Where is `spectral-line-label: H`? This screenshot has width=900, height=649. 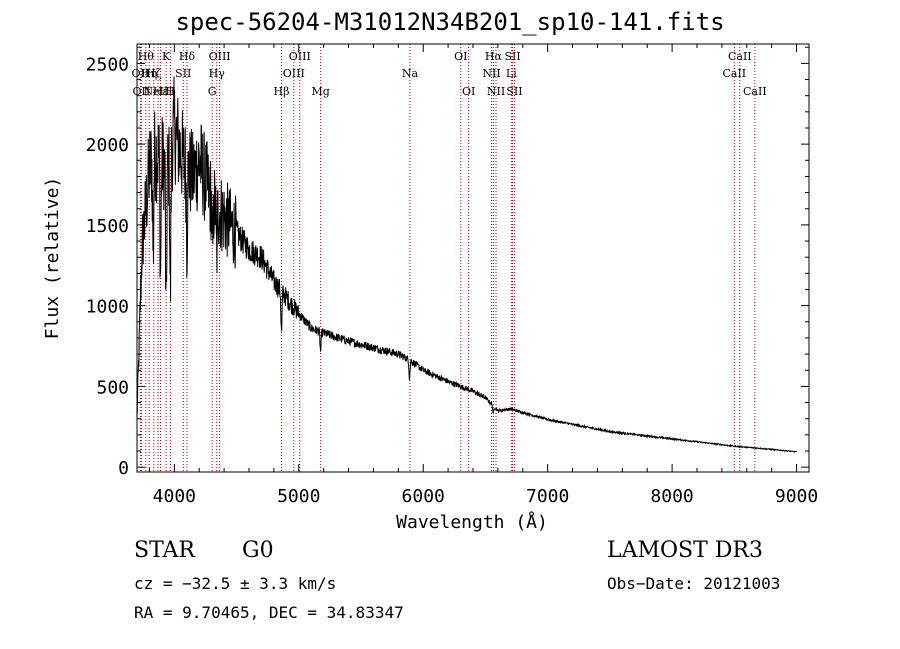 spectral-line-label: H is located at coordinates (171, 91).